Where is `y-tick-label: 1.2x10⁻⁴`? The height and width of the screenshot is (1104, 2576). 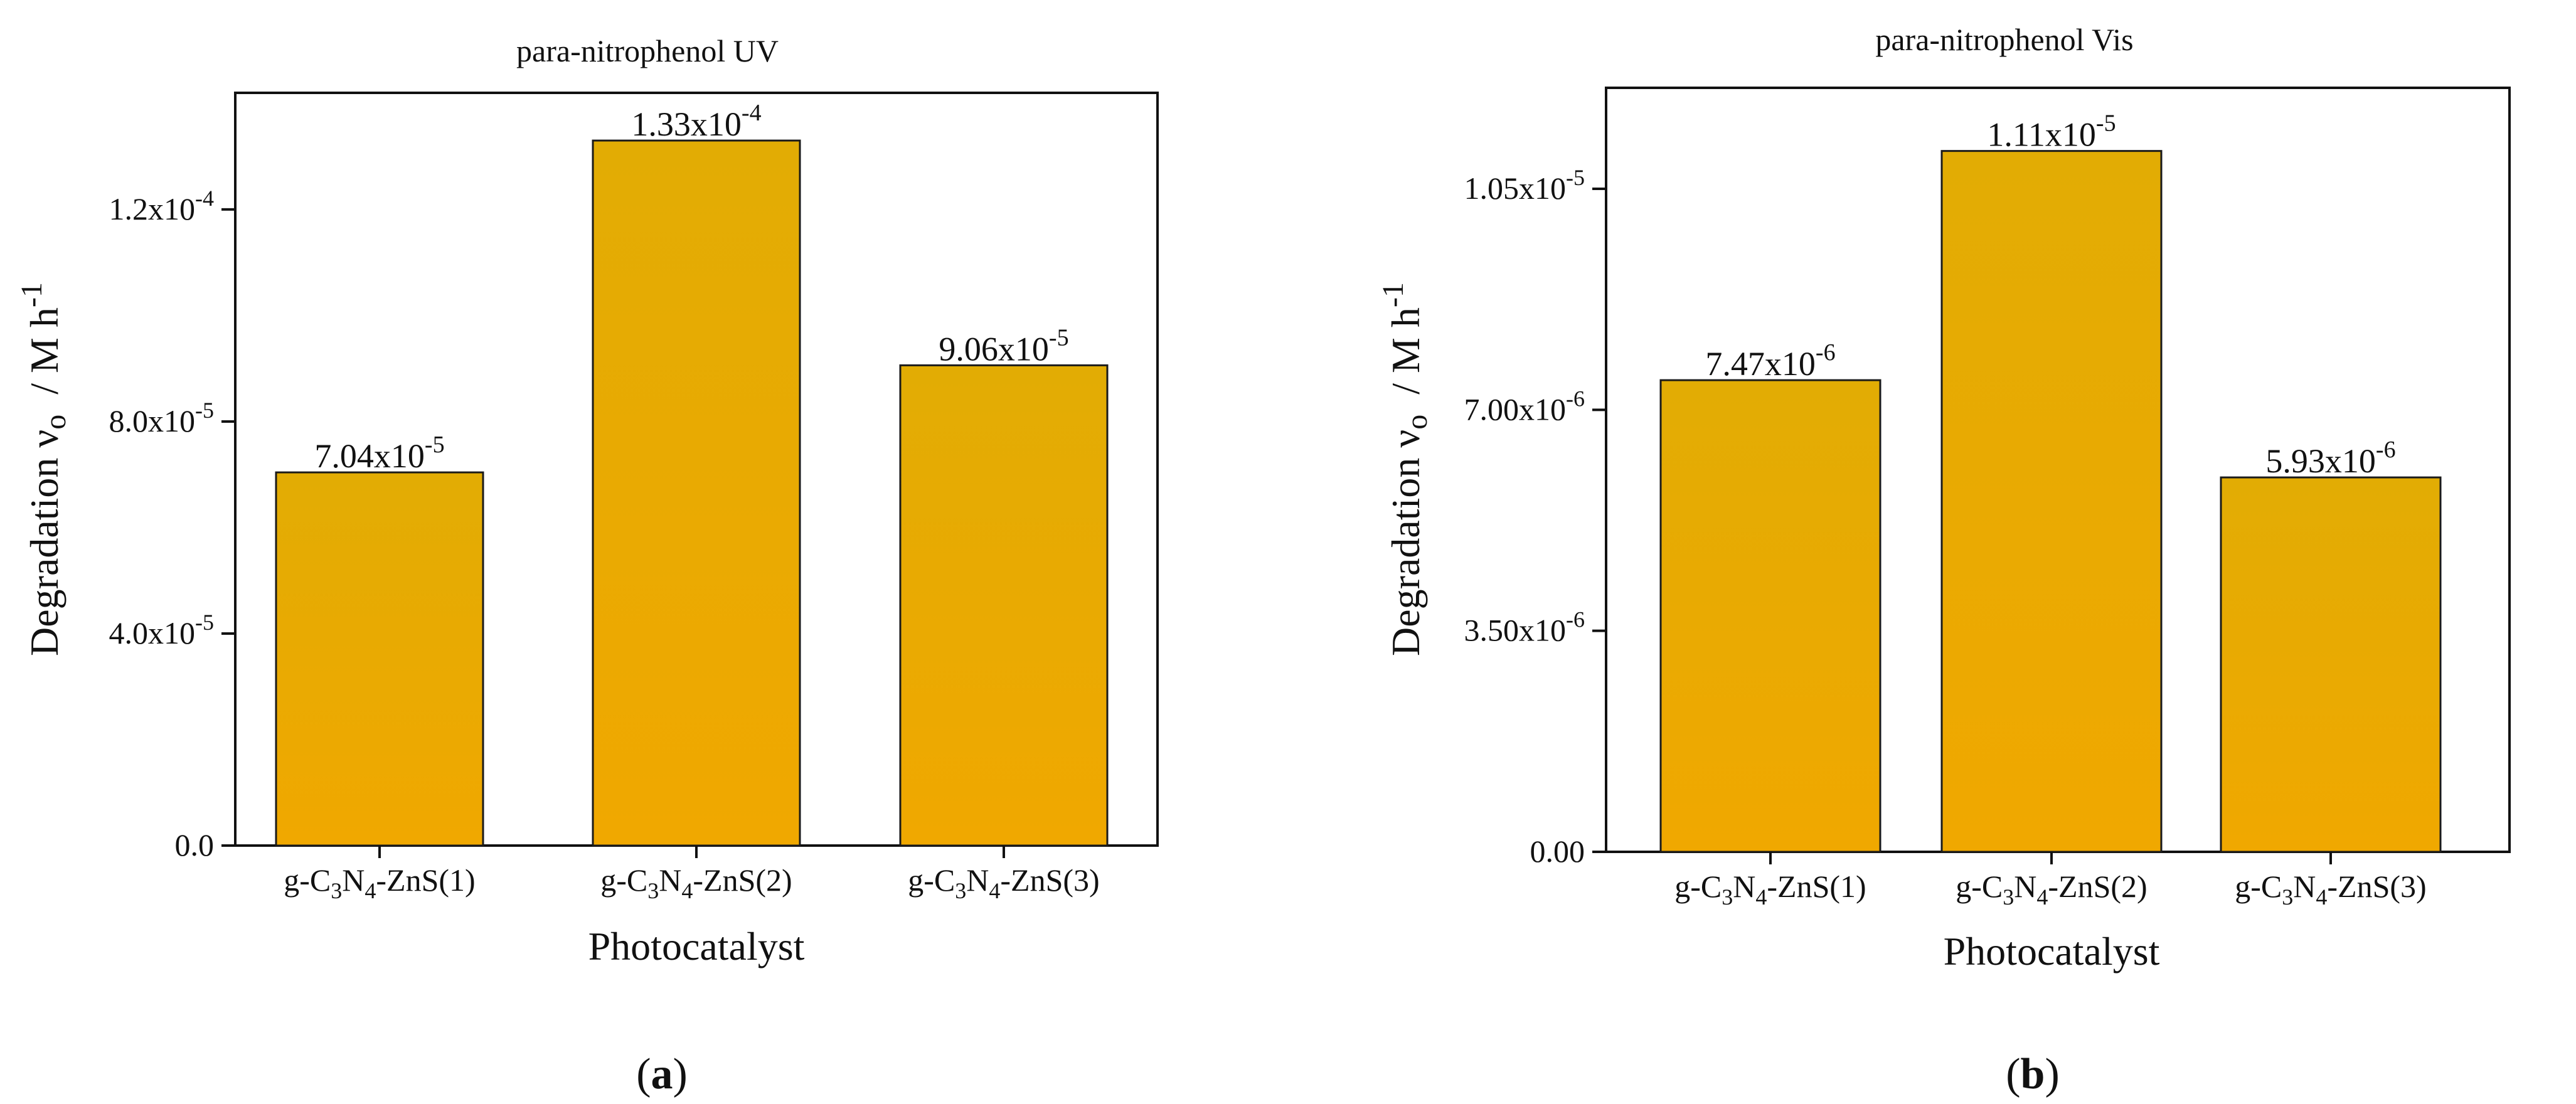
y-tick-label: 1.2x10⁻⁴ is located at coordinates (162, 206).